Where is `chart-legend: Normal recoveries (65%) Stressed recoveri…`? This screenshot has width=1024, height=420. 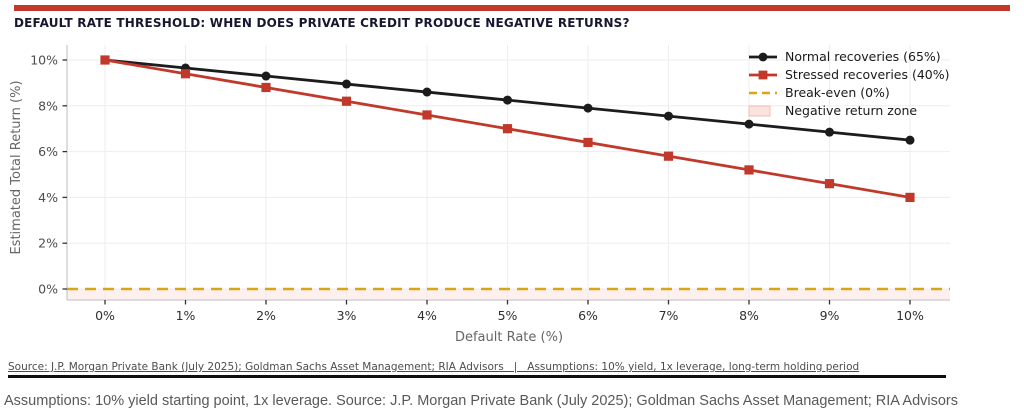 chart-legend: Normal recoveries (65%) Stressed recoveri… is located at coordinates (849, 83).